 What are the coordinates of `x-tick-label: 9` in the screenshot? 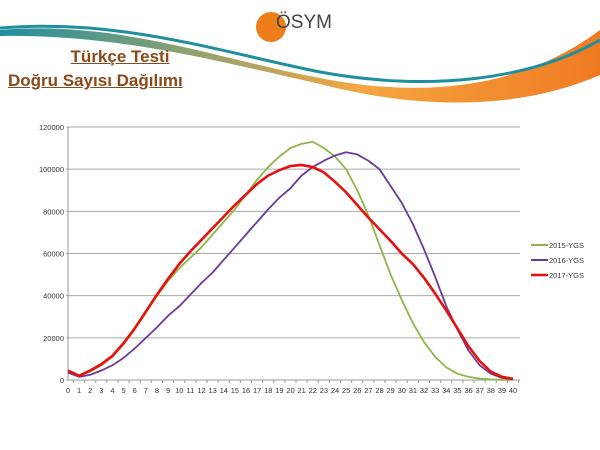 It's located at (168, 390).